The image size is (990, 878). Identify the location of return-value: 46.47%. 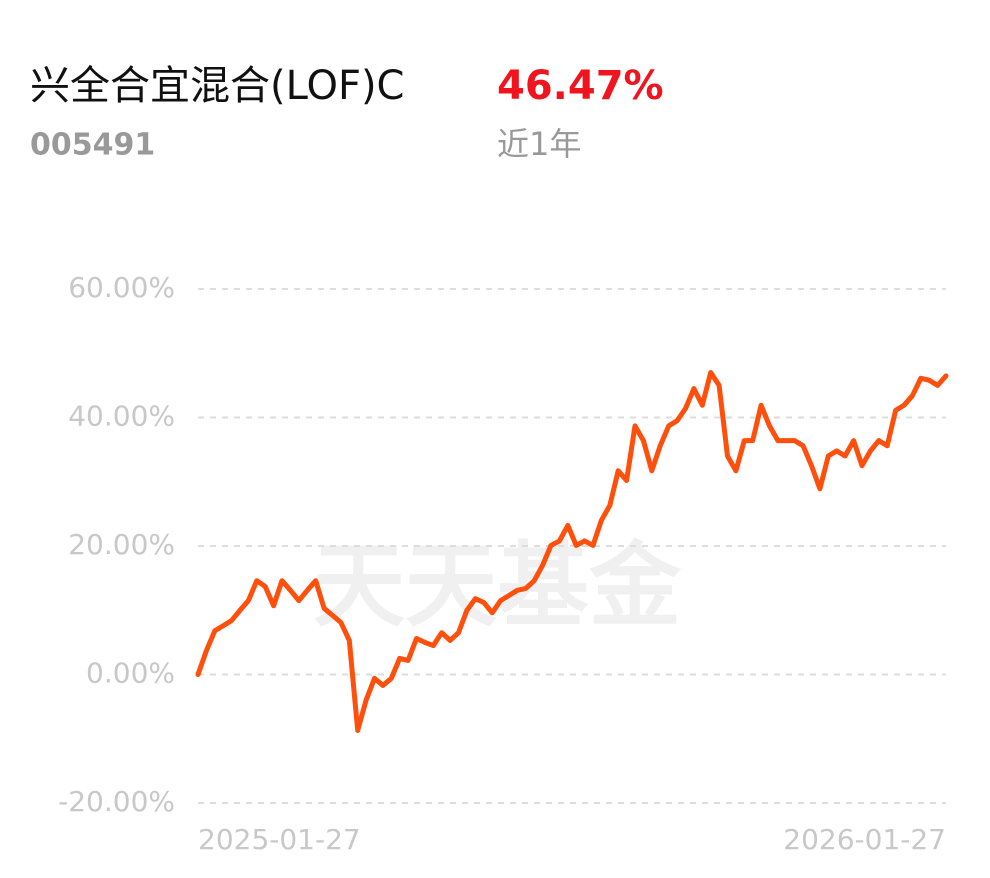
(580, 86).